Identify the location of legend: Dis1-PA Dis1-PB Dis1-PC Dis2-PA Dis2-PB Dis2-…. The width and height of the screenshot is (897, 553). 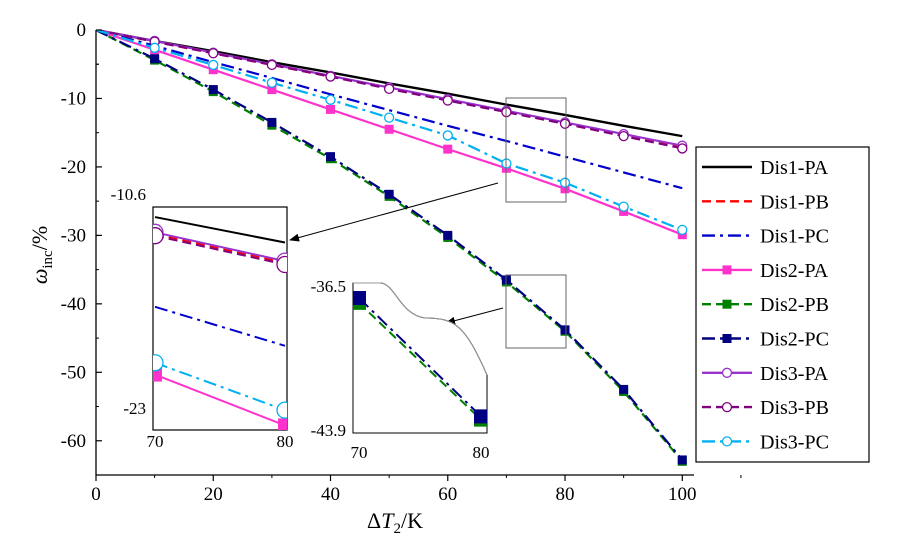
(782, 304).